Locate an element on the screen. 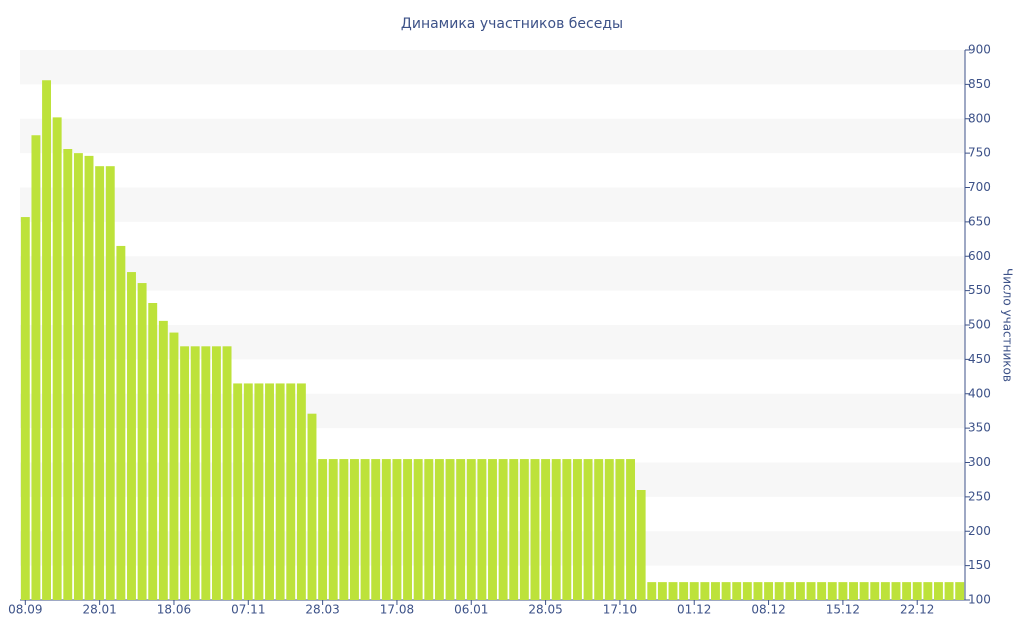 The image size is (1024, 640). y-tick-label: 300 is located at coordinates (979, 462).